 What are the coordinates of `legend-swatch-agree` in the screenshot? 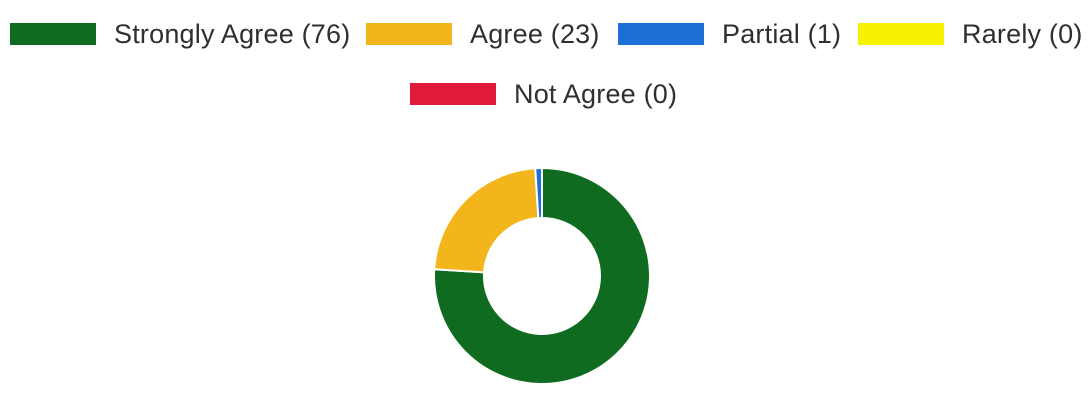 It's located at (409, 34).